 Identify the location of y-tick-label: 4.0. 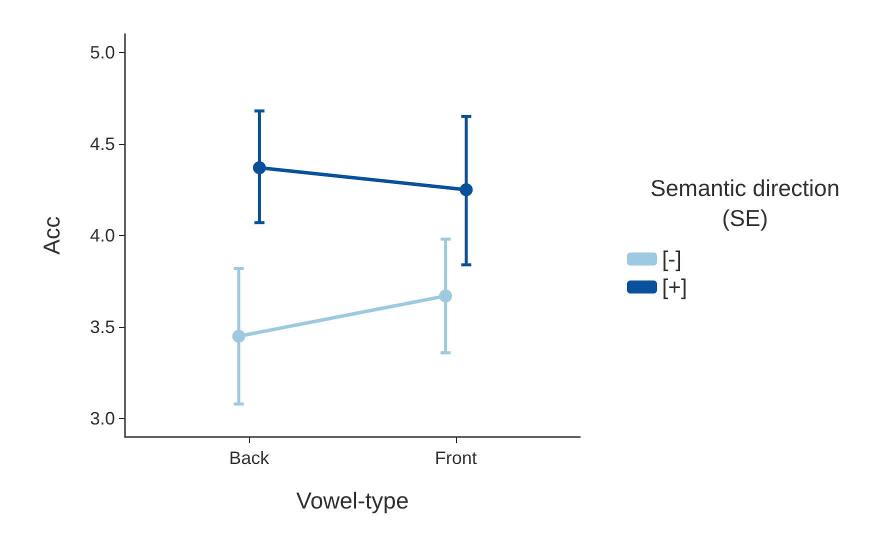
(102, 236).